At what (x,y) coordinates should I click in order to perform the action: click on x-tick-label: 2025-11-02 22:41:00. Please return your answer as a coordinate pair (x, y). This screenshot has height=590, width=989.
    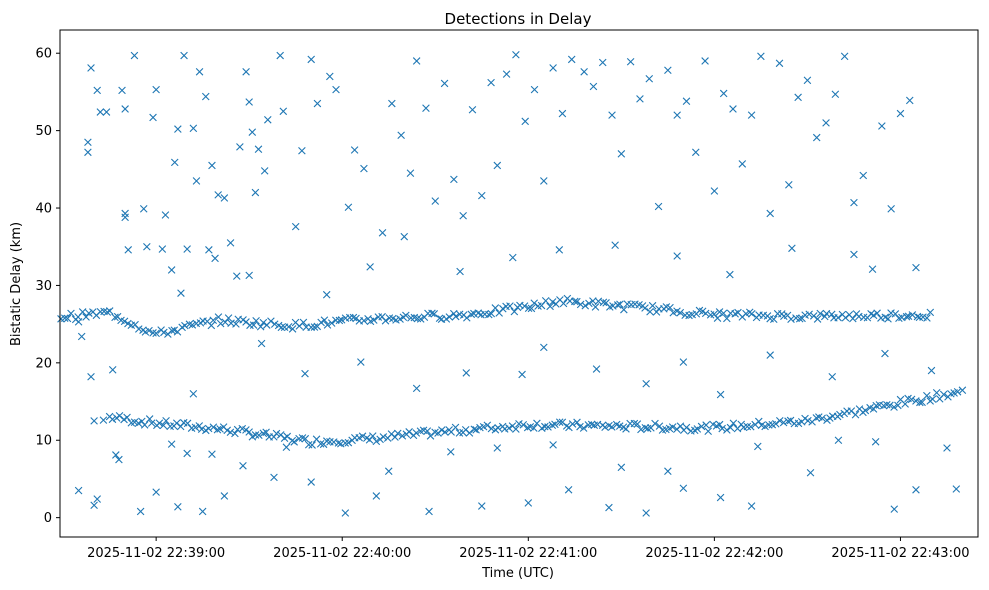
    Looking at the image, I should click on (528, 553).